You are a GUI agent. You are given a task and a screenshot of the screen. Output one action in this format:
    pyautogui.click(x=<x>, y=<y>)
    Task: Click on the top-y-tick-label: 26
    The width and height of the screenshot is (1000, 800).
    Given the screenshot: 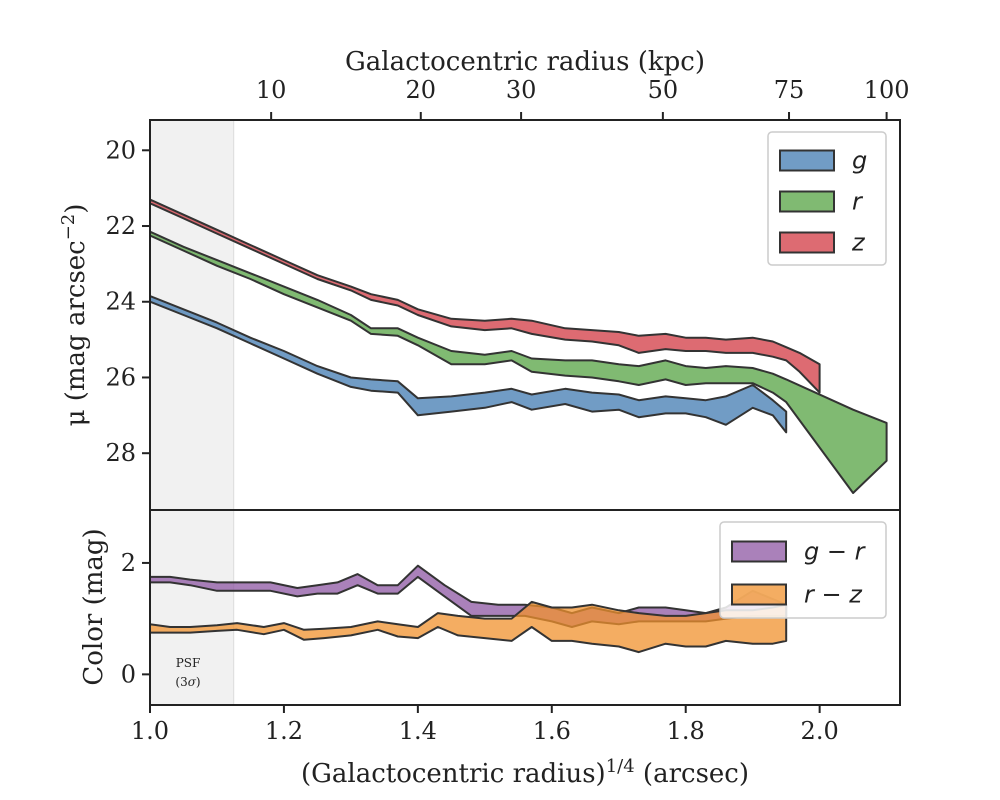 What is the action you would take?
    pyautogui.click(x=120, y=377)
    